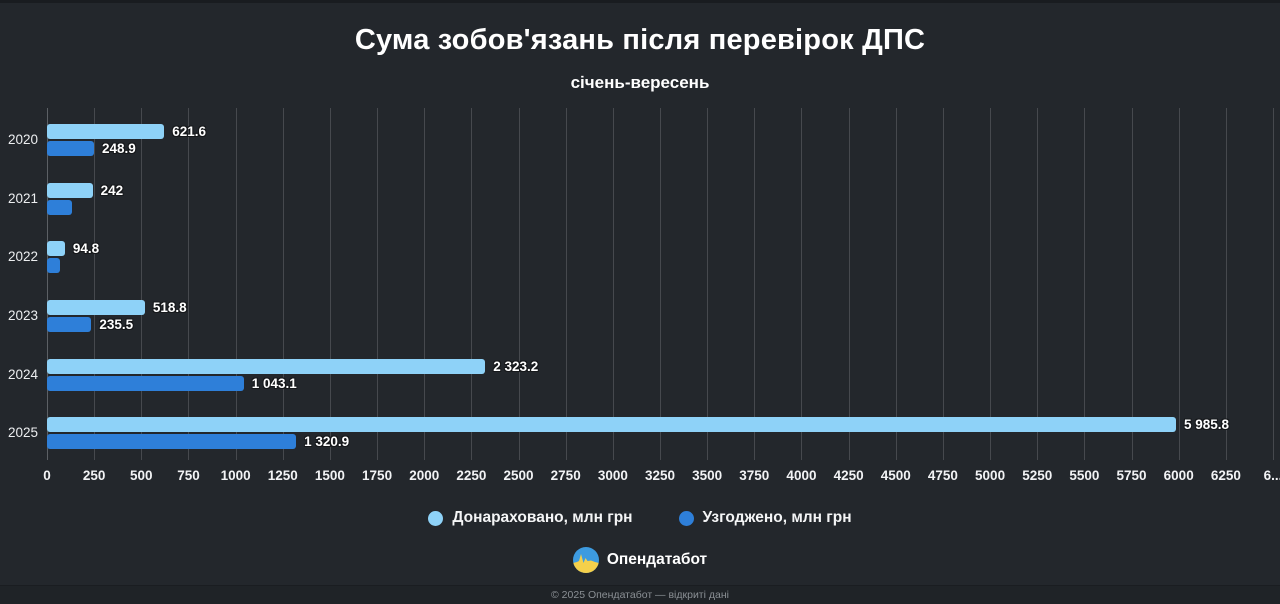  What do you see at coordinates (54, 266) in the screenshot?
I see `bar-uzhodzheno-2022` at bounding box center [54, 266].